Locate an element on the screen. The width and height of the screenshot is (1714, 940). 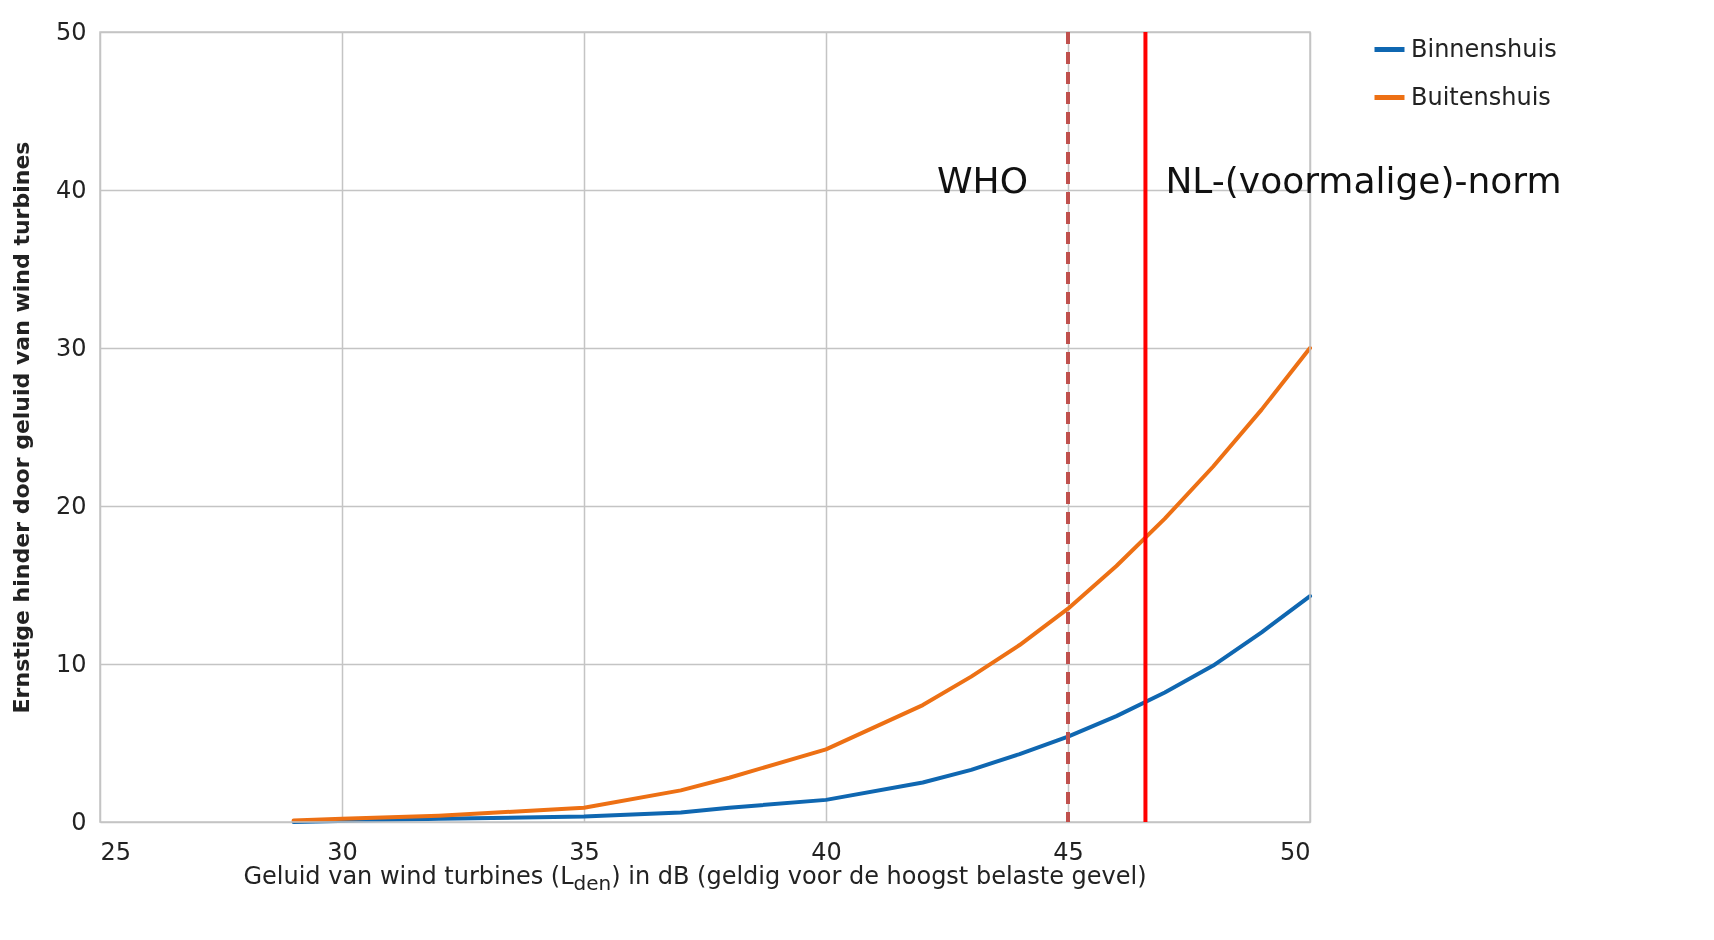
y-tick-label: 10 is located at coordinates (71, 663).